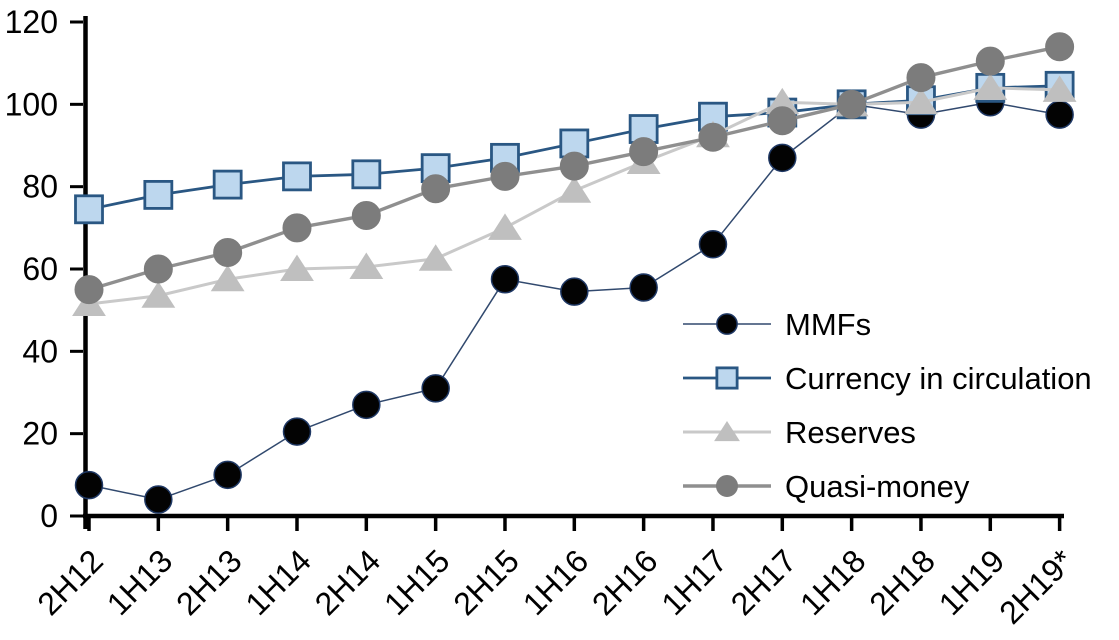 The width and height of the screenshot is (1119, 640). Describe the element at coordinates (625, 582) in the screenshot. I see `x-tick-label: 2H16` at that location.